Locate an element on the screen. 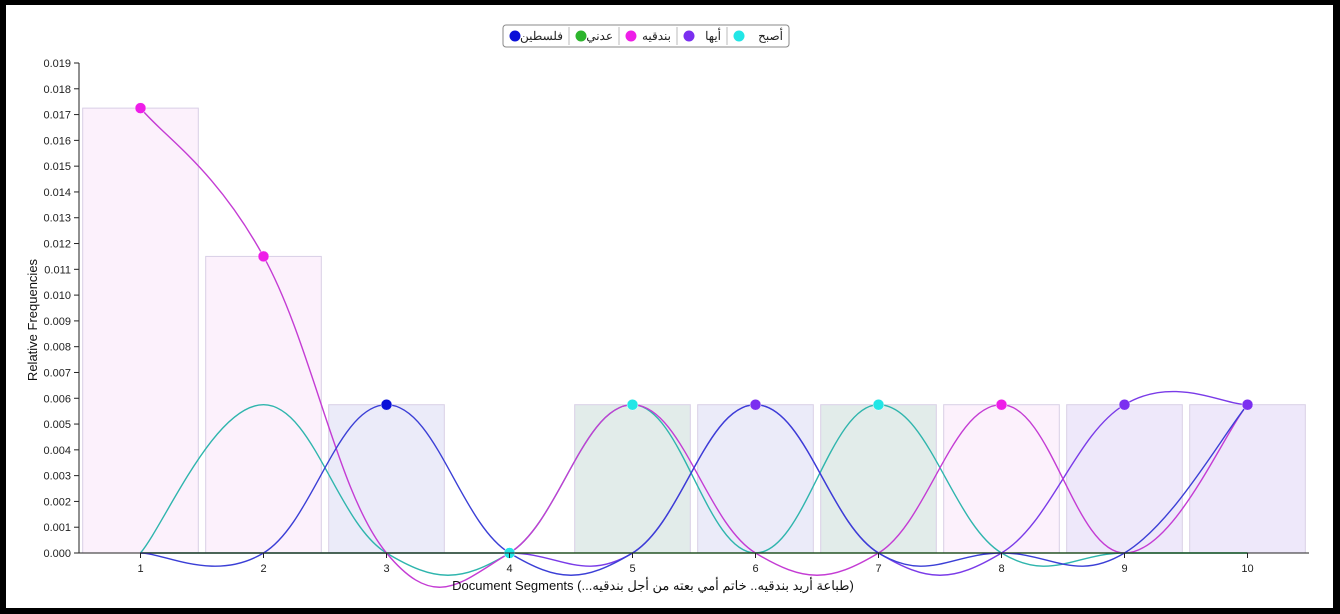 Image resolution: width=1340 pixels, height=614 pixels. y-tick-label: 0.006 is located at coordinates (57, 399).